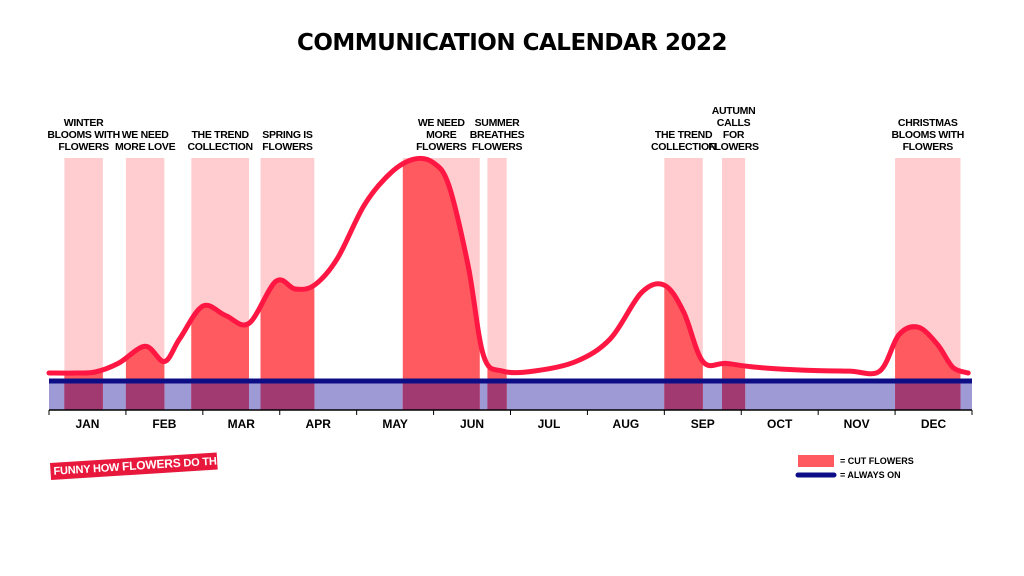 This screenshot has width=1024, height=576. I want to click on x-tick-label-may: MAY, so click(395, 424).